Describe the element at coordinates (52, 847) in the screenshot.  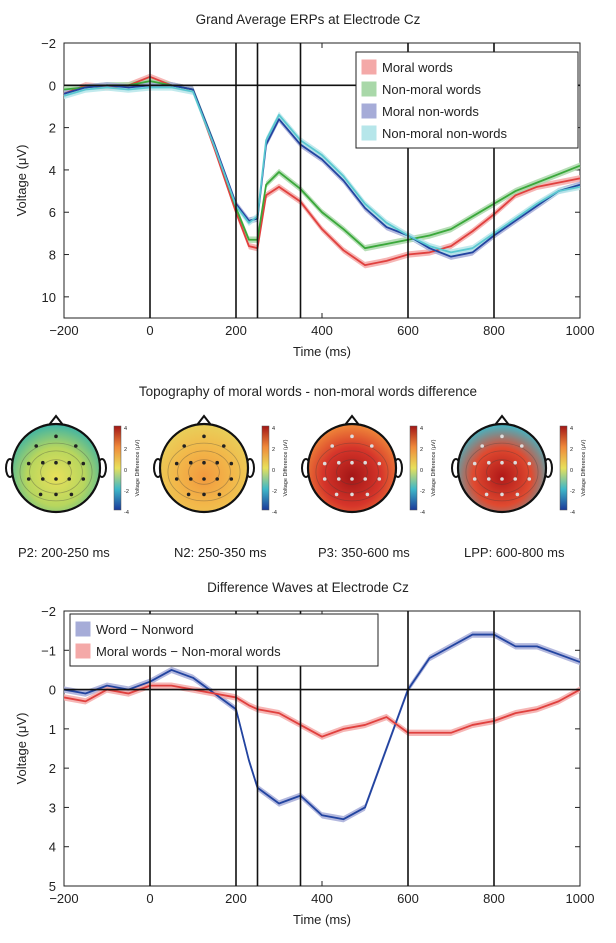
I see `chart3-ytick-label: 4` at that location.